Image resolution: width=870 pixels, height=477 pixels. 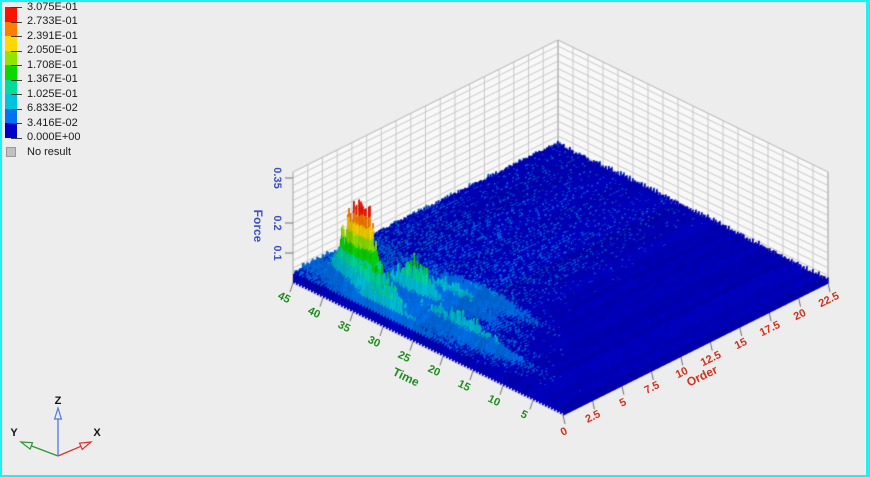 I want to click on order-tick-label: 7.5, so click(x=652, y=388).